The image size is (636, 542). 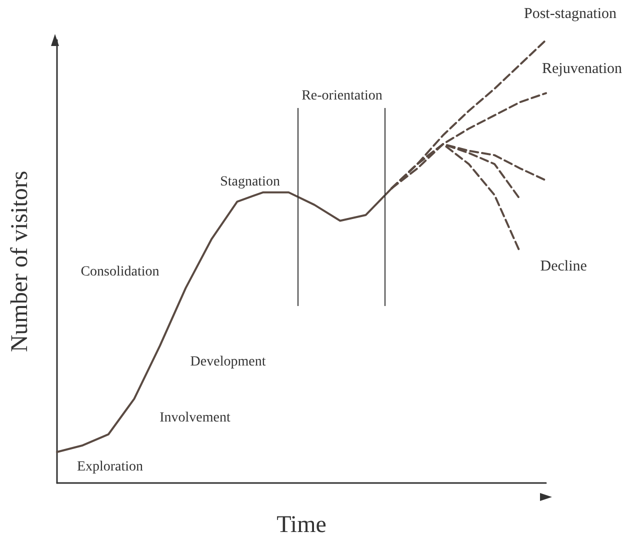 I want to click on annotation: Re-orientation, so click(x=342, y=96).